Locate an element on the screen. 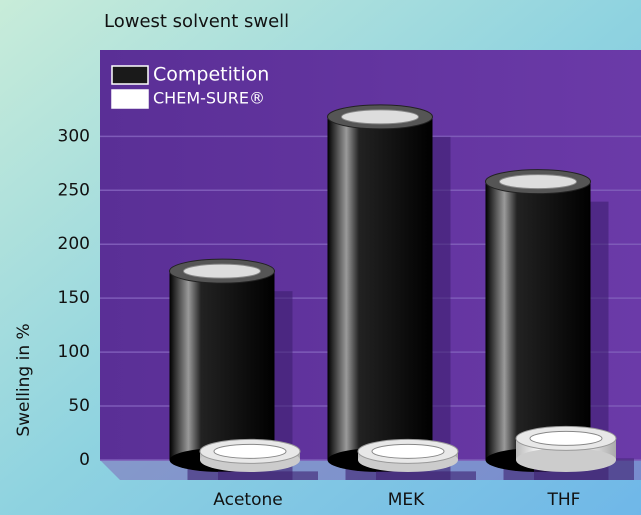  y-tick-label: 0 is located at coordinates (84, 460).